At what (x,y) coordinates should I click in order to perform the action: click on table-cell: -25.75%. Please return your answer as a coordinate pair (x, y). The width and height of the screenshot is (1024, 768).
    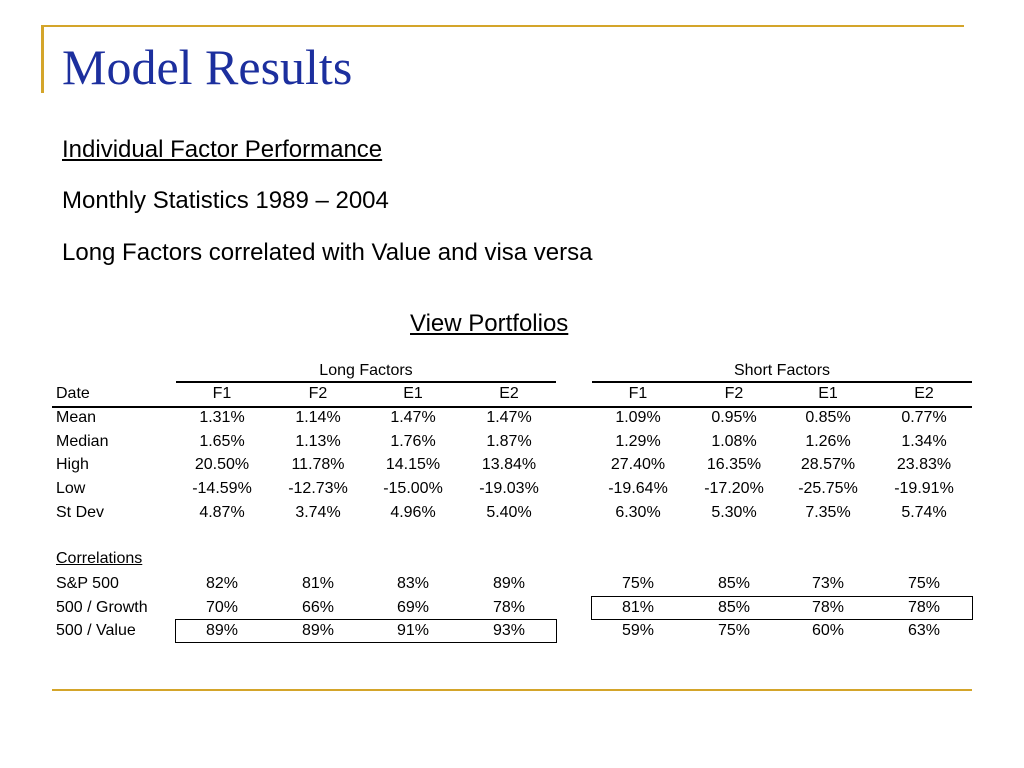
    Looking at the image, I should click on (828, 488).